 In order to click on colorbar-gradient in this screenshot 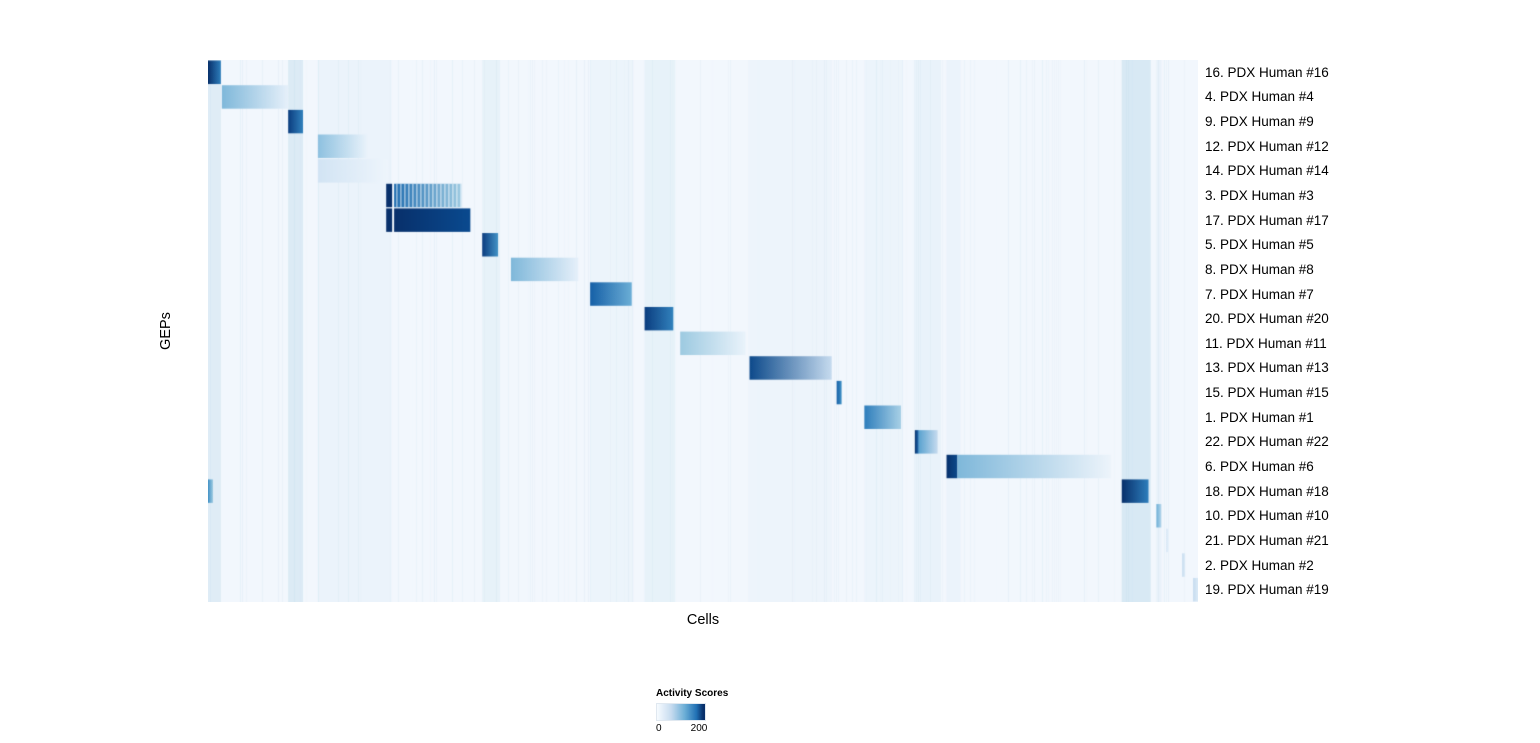, I will do `click(681, 712)`.